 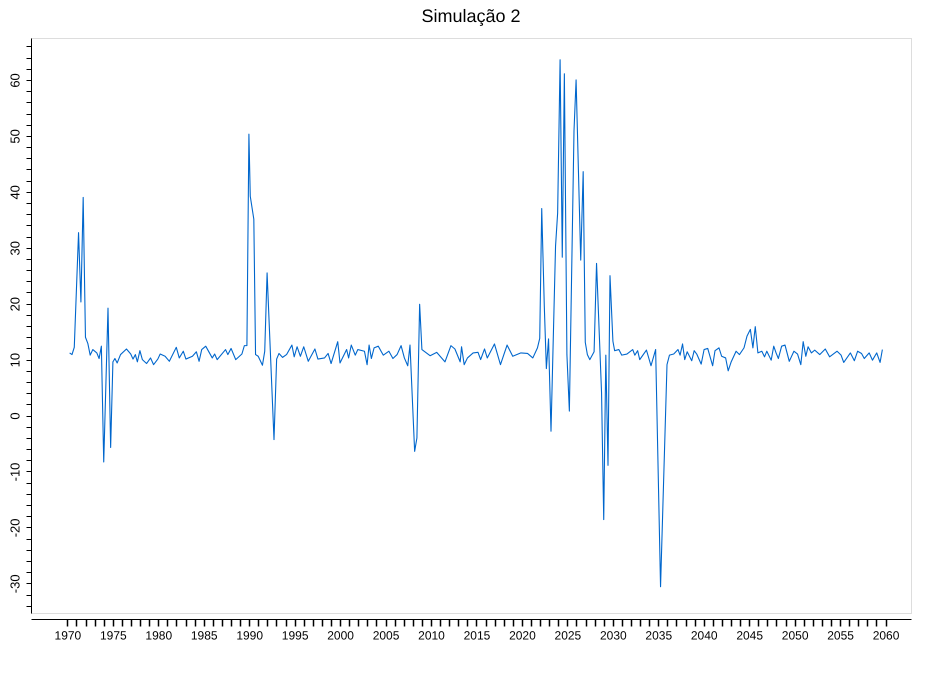 What do you see at coordinates (522, 635) in the screenshot?
I see `x-tick-label: 2020` at bounding box center [522, 635].